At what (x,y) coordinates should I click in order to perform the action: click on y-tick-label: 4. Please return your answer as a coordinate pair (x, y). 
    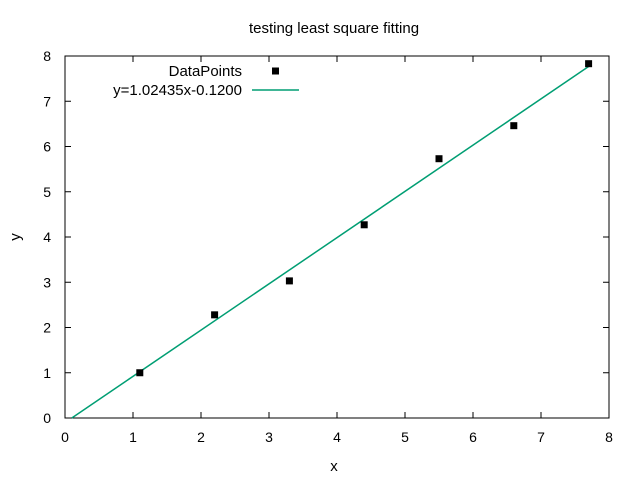
    Looking at the image, I should click on (47, 237).